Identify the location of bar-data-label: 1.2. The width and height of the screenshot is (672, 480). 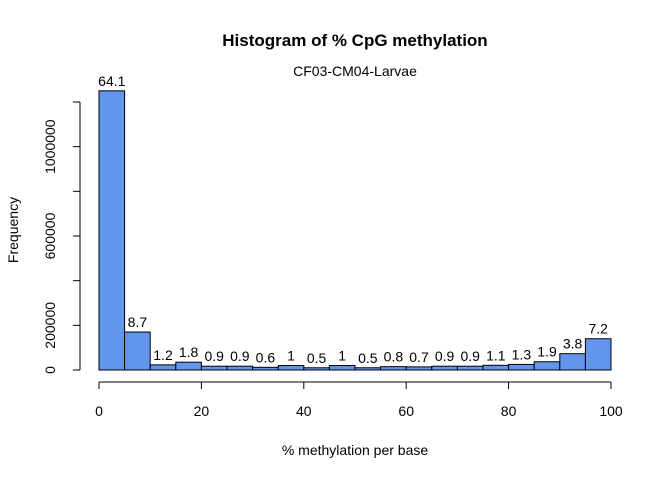
(163, 355).